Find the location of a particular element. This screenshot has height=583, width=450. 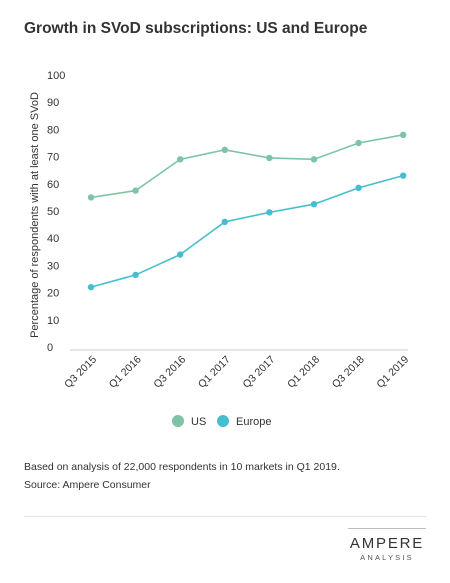

source-note: Source: Ampere Consumer is located at coordinates (87, 485).